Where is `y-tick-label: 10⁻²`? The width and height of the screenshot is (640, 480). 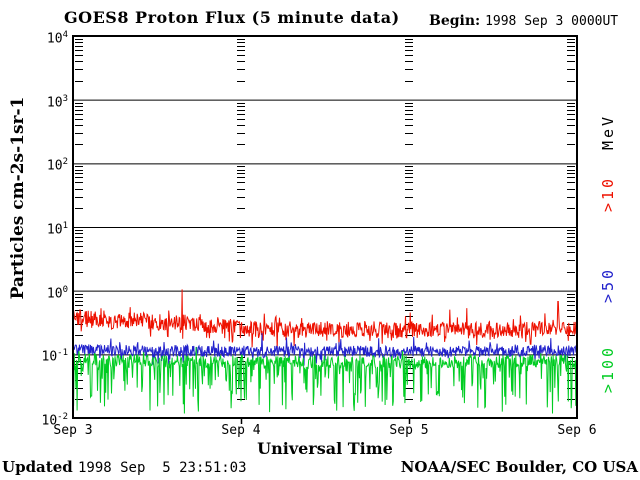
y-tick-label: 10⁻² is located at coordinates (55, 420).